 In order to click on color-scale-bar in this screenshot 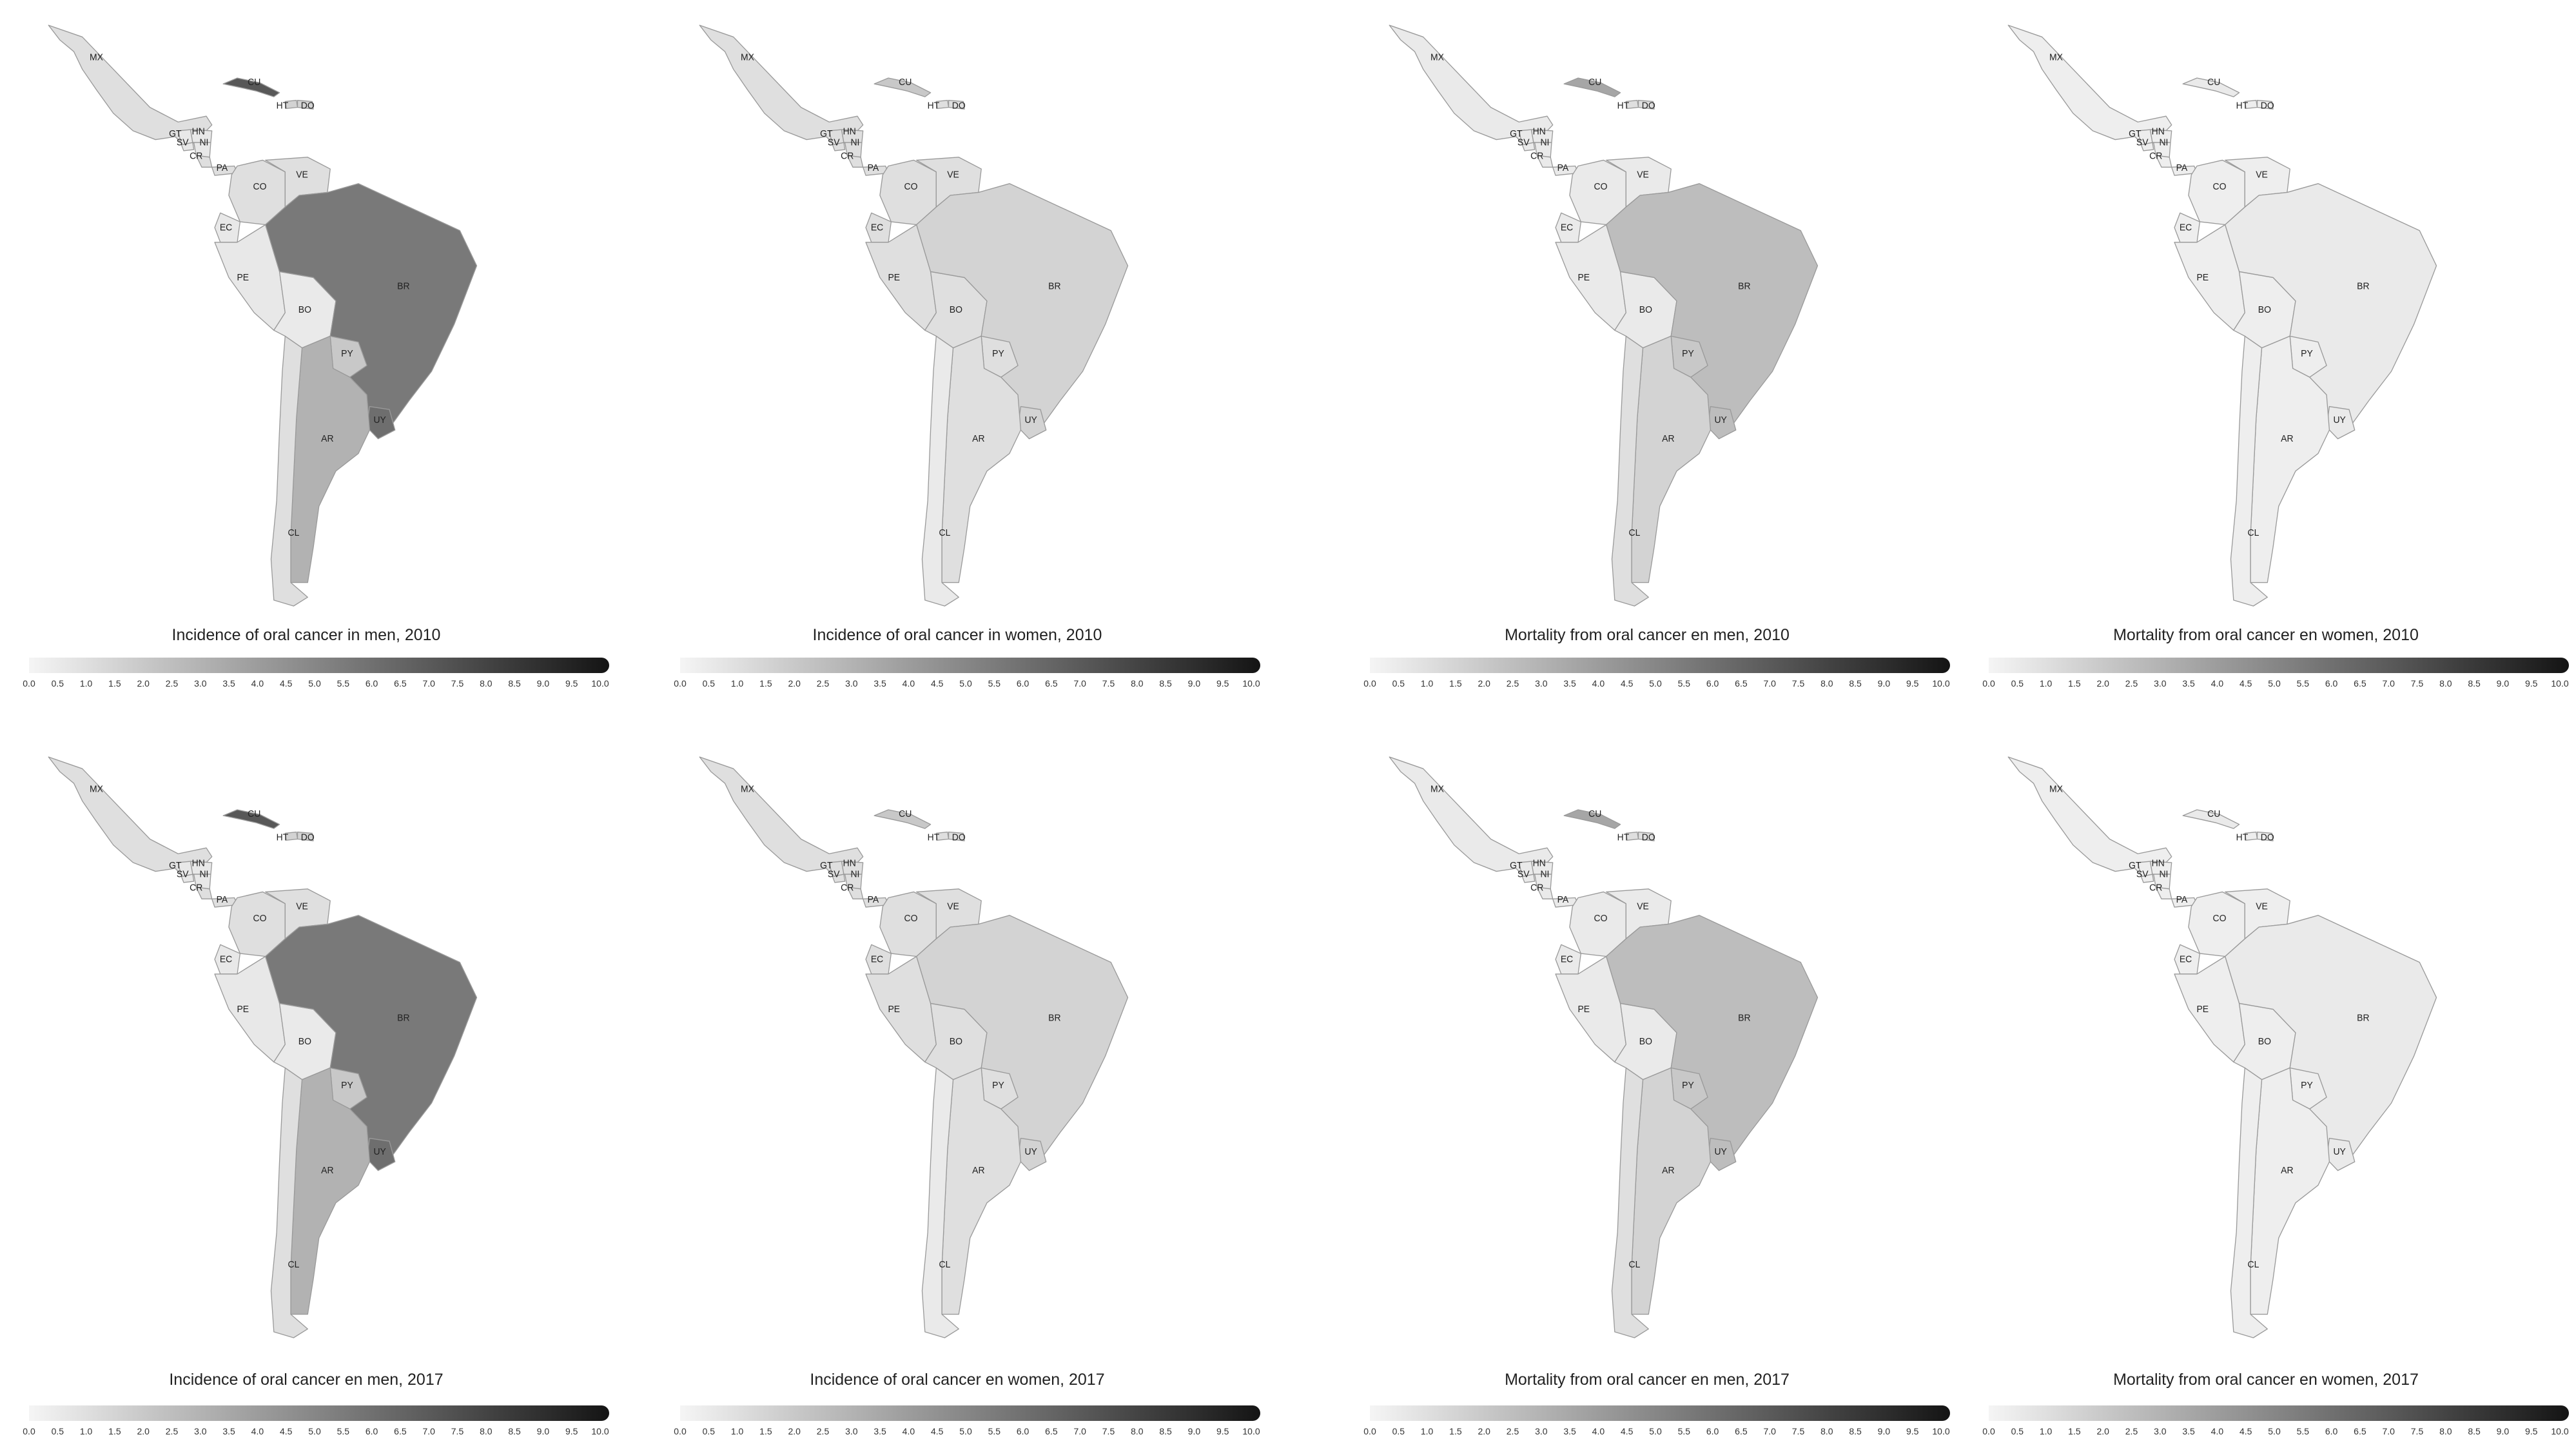, I will do `click(1660, 1413)`.